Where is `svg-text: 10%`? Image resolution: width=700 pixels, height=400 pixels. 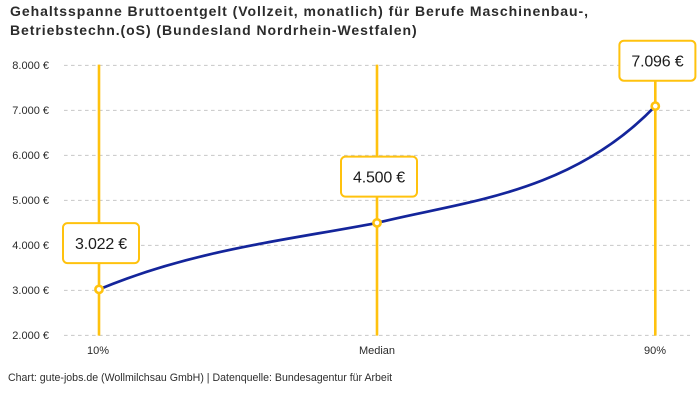 svg-text: 10% is located at coordinates (98, 351).